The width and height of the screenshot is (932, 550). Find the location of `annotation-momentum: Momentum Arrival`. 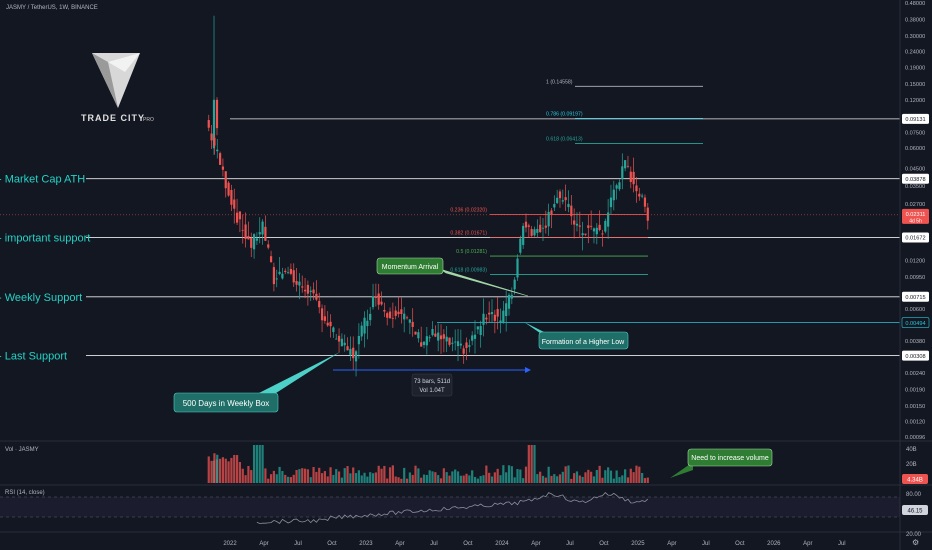

annotation-momentum: Momentum Arrival is located at coordinates (452, 277).